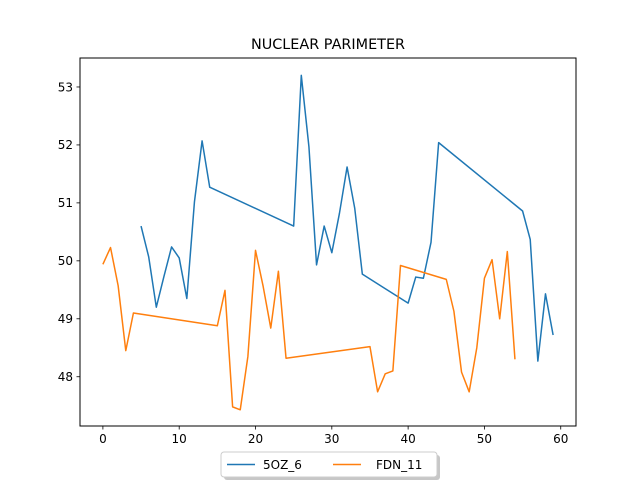 Image resolution: width=640 pixels, height=484 pixels. I want to click on y-axis: 48 49 50 51 52 53, so click(69, 232).